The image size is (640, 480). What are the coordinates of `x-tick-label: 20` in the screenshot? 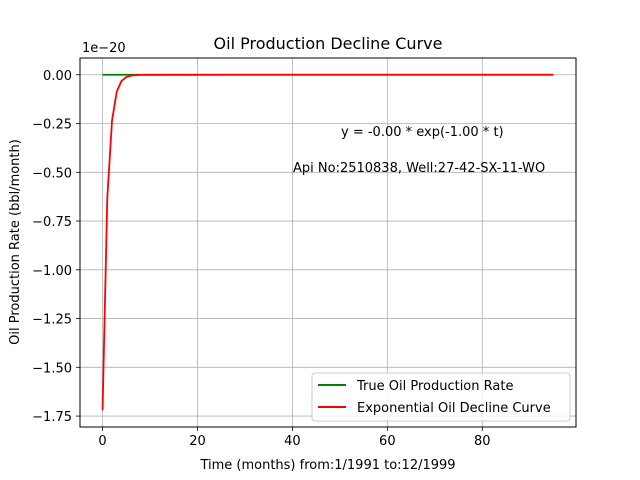 It's located at (197, 441).